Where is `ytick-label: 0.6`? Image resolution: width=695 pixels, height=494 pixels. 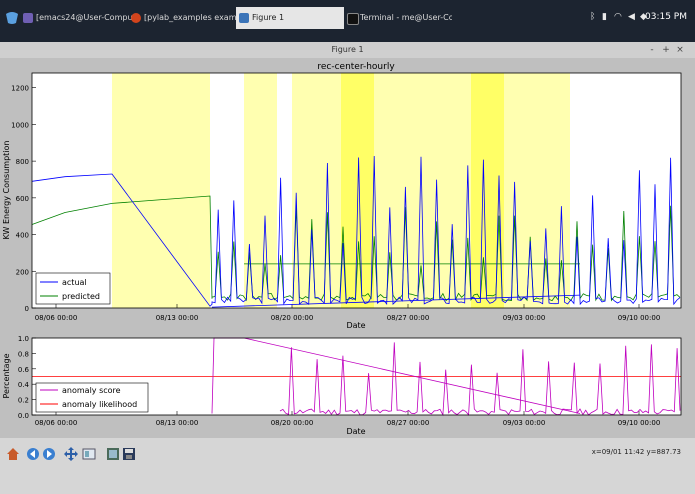
ytick-label: 0.6 is located at coordinates (24, 370).